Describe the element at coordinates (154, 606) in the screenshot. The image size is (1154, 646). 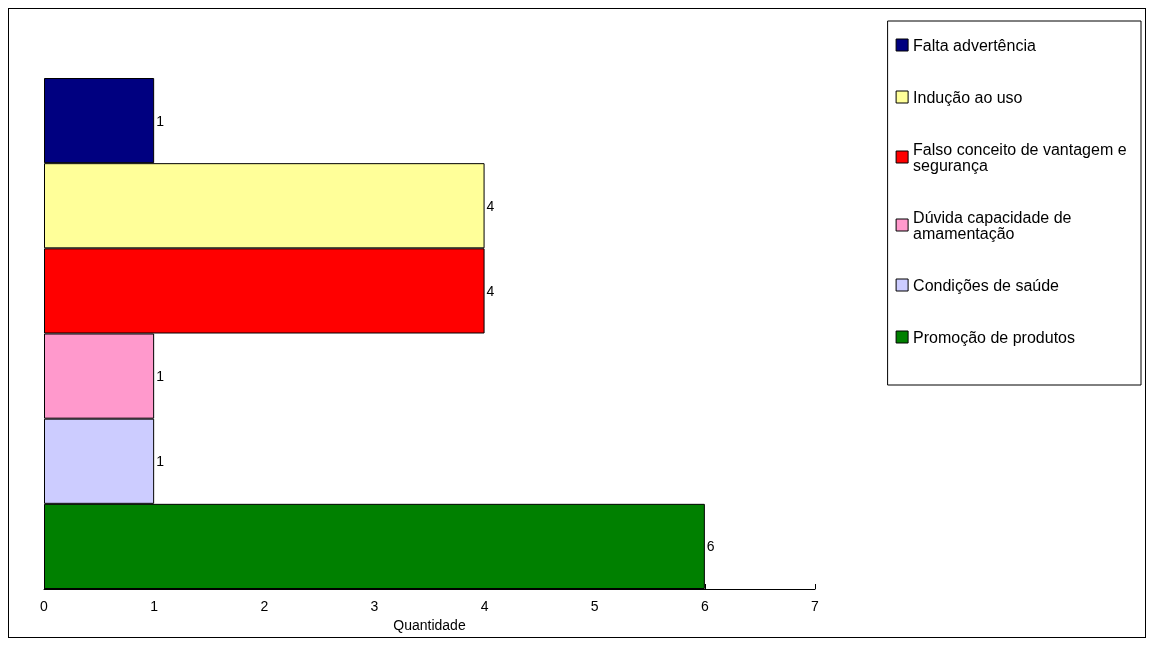
I see `x-tick-label: 1` at that location.